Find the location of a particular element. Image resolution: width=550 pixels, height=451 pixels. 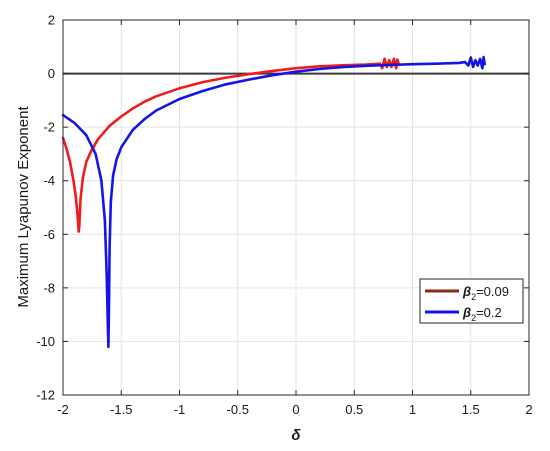

y-tick-labels: 2 0 -2 -4 -6 -8 -10 -12 is located at coordinates (45, 208).